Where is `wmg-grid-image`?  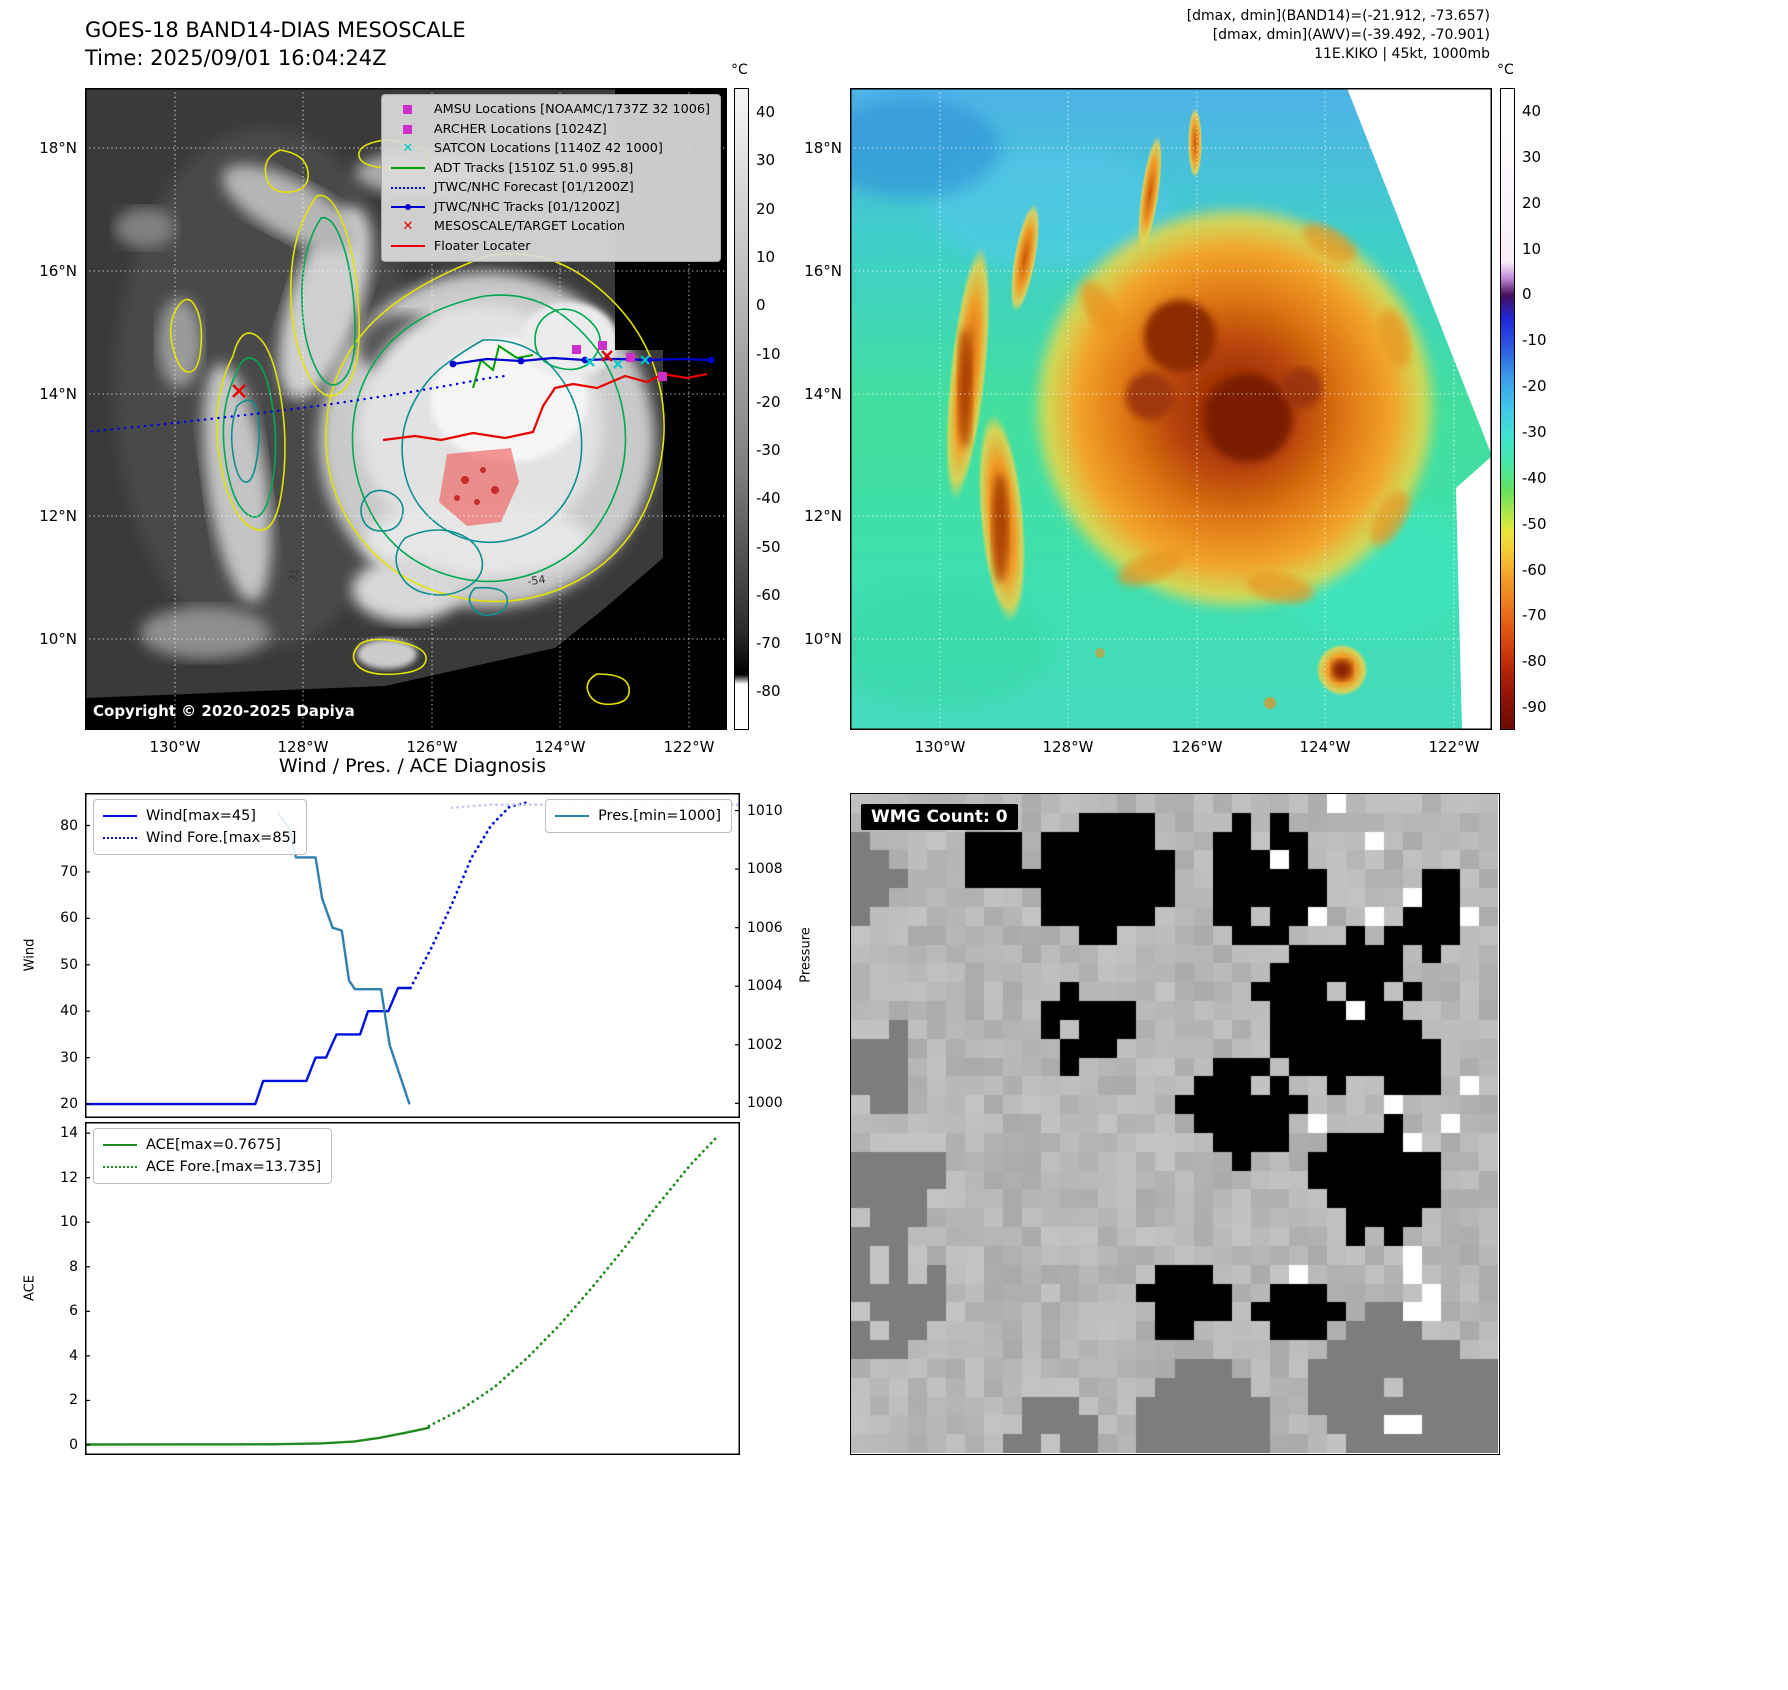
wmg-grid-image is located at coordinates (1174, 1123).